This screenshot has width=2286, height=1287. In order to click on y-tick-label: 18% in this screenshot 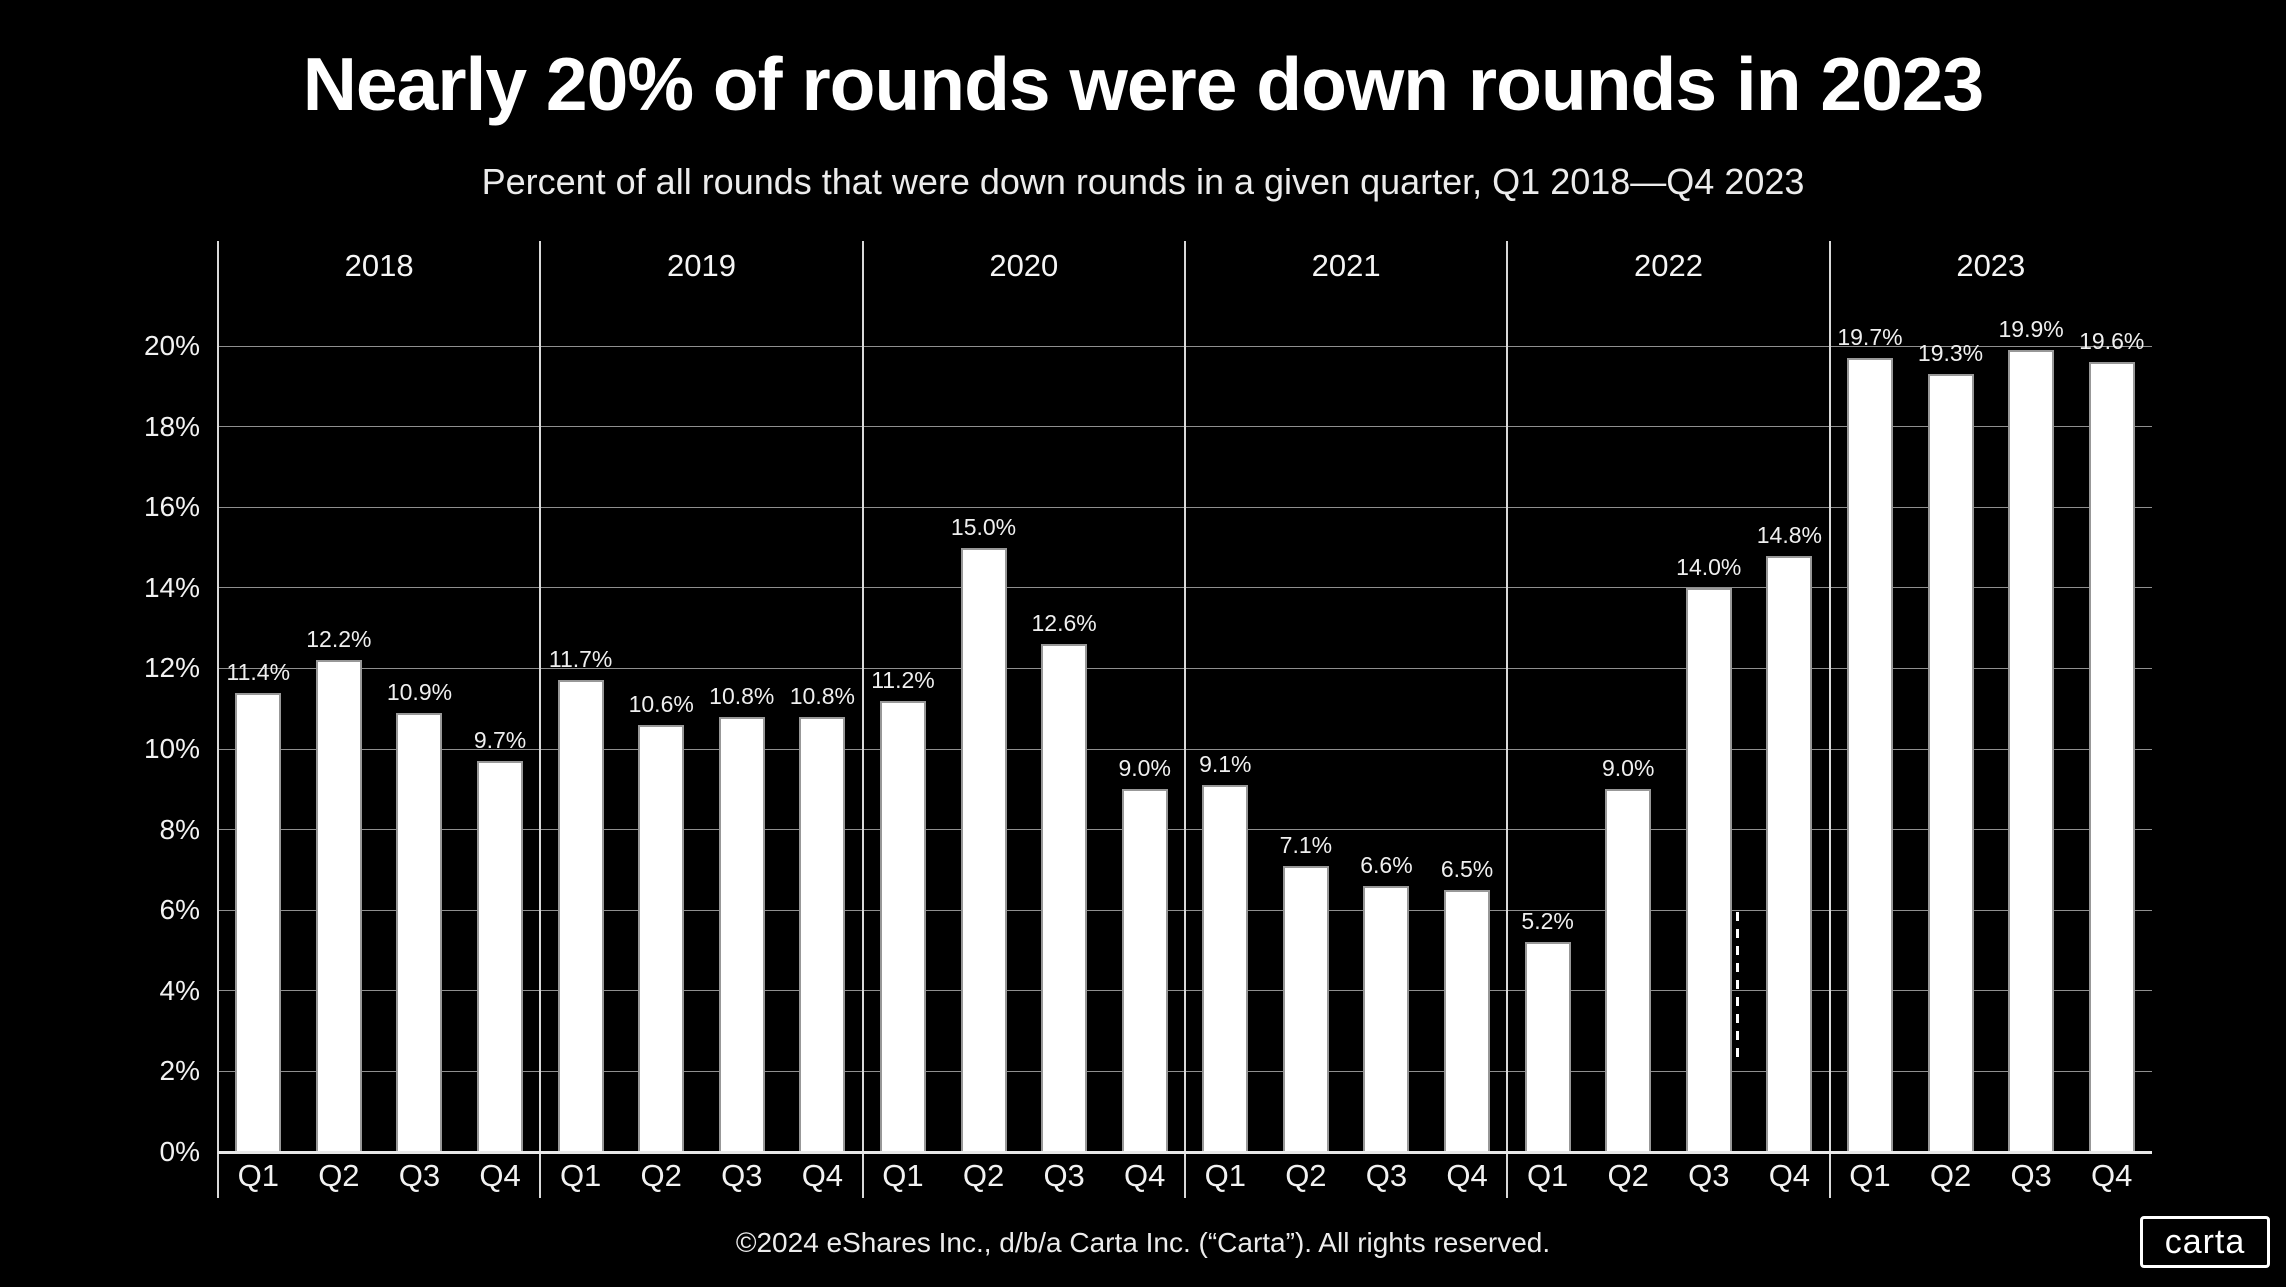, I will do `click(171, 426)`.